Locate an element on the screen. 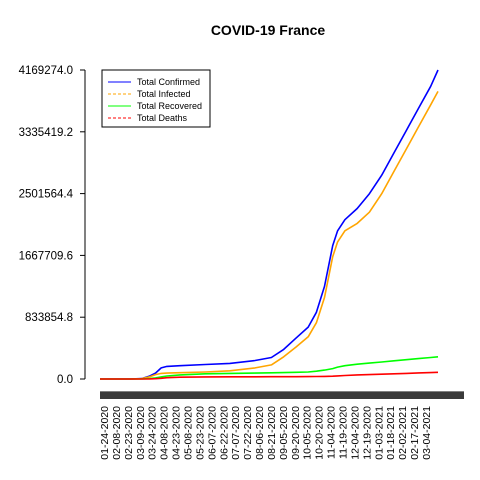 Image resolution: width=480 pixels, height=480 pixels. x-tick-label: 09-05-2020 is located at coordinates (284, 433).